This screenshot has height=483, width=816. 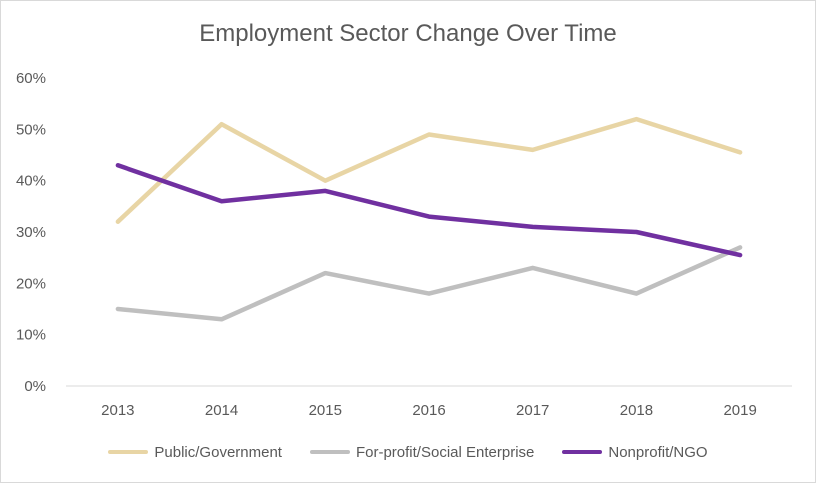 I want to click on x-tick-label: 2015, so click(x=325, y=410).